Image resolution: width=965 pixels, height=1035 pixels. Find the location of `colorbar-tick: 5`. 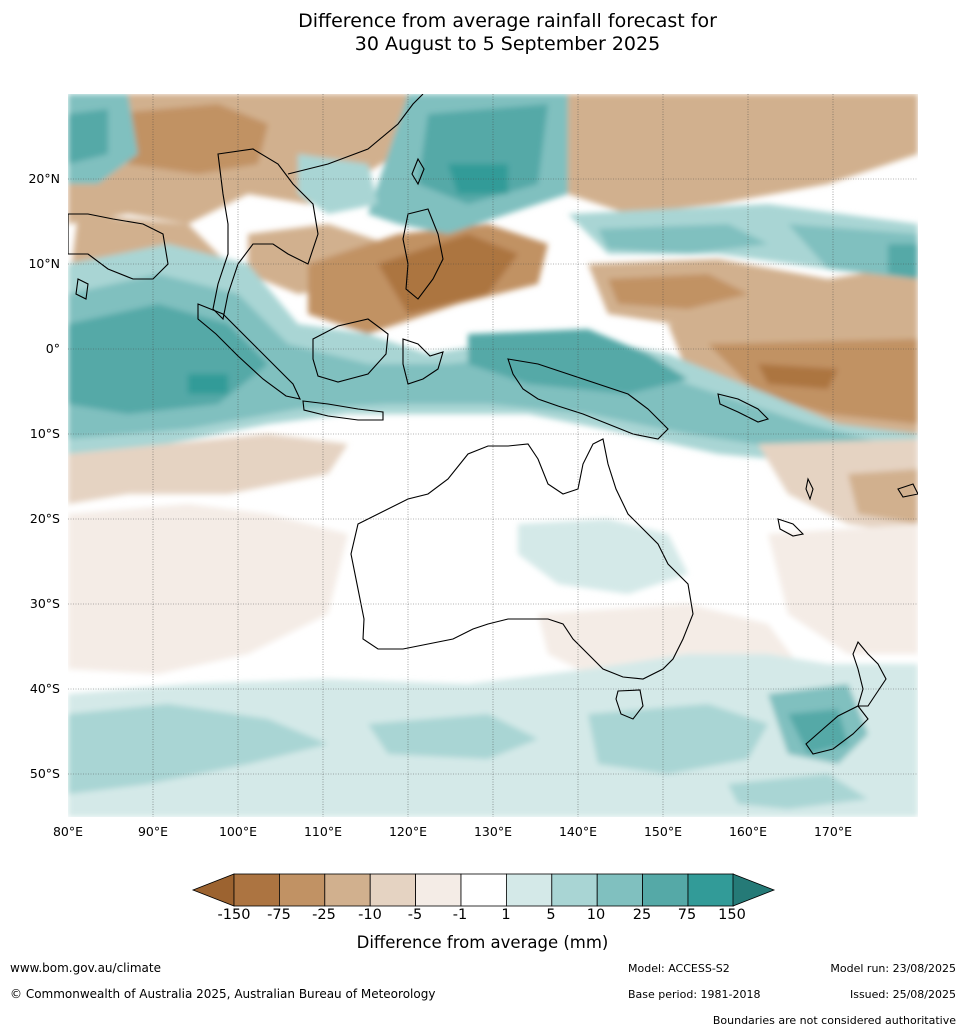

colorbar-tick: 5 is located at coordinates (551, 915).